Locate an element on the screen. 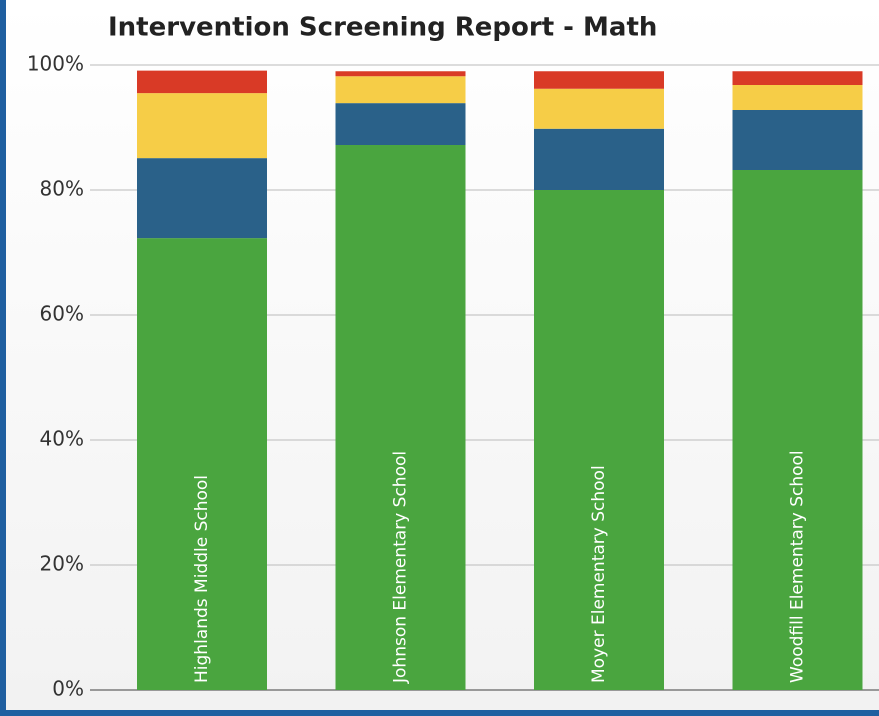 The image size is (879, 716). y-tick-label: 0% is located at coordinates (68, 689).